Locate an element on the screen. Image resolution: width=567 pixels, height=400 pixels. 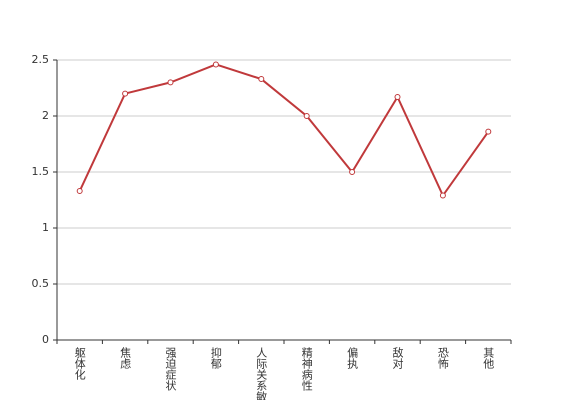
x-tick-label: 其他 is located at coordinates (488, 358).